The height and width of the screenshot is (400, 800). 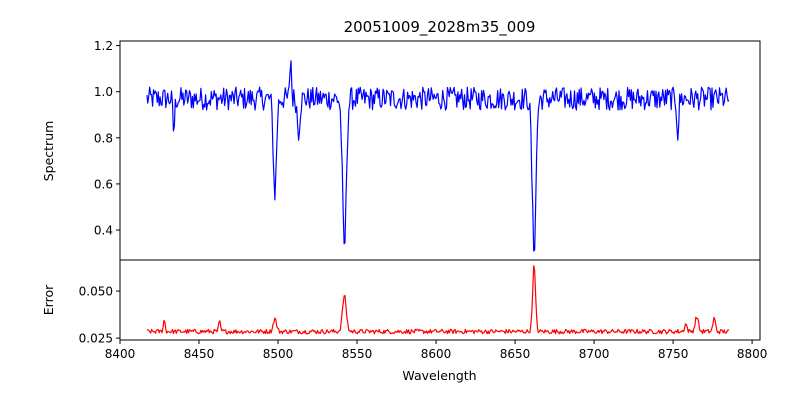 What do you see at coordinates (439, 375) in the screenshot?
I see `x-axis-label: Wavelength` at bounding box center [439, 375].